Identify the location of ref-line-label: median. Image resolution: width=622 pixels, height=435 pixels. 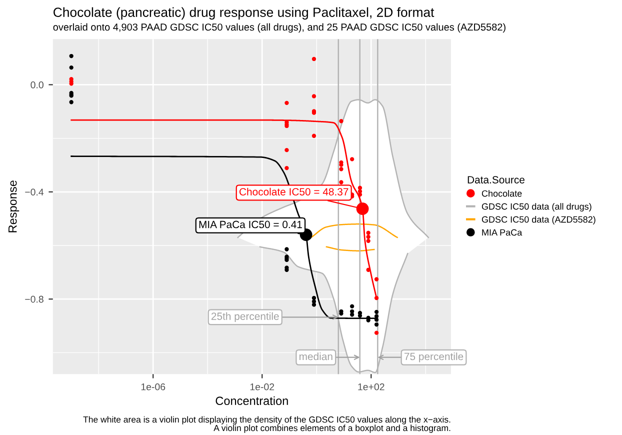
(316, 356).